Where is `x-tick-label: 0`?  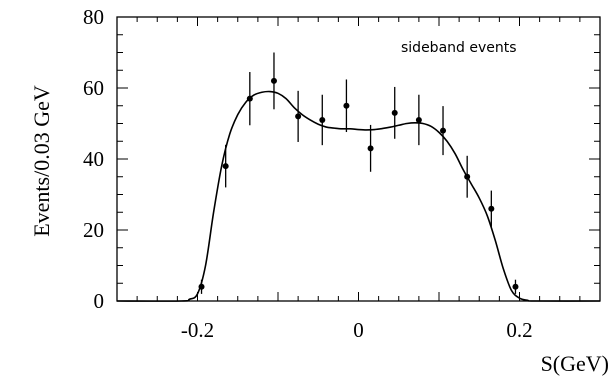
x-tick-label: 0 is located at coordinates (358, 330).